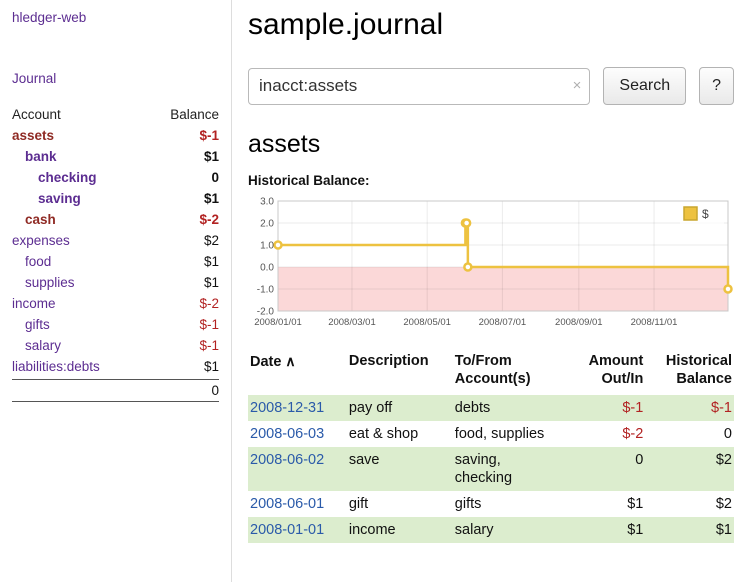  I want to click on sort-asc-icon: ∧, so click(288, 361).